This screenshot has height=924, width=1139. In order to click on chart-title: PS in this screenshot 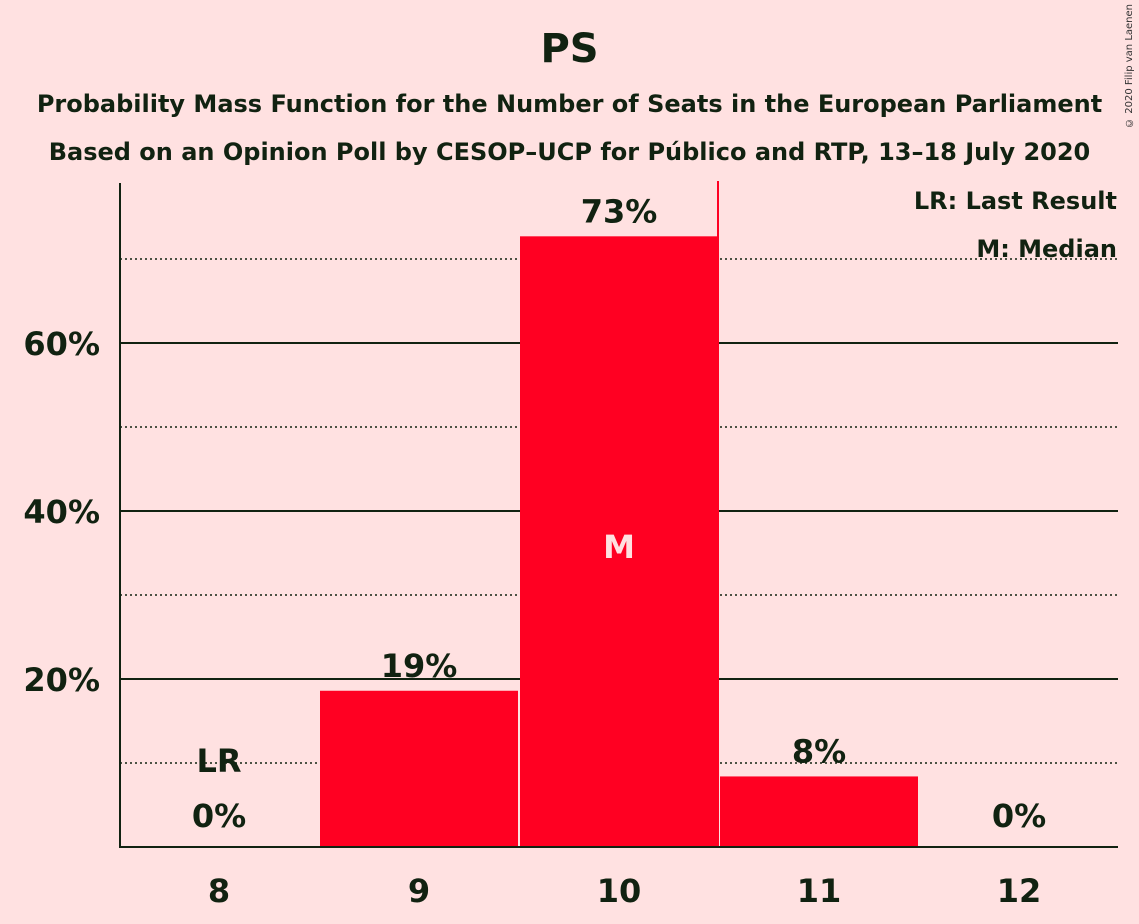, I will do `click(569, 49)`.